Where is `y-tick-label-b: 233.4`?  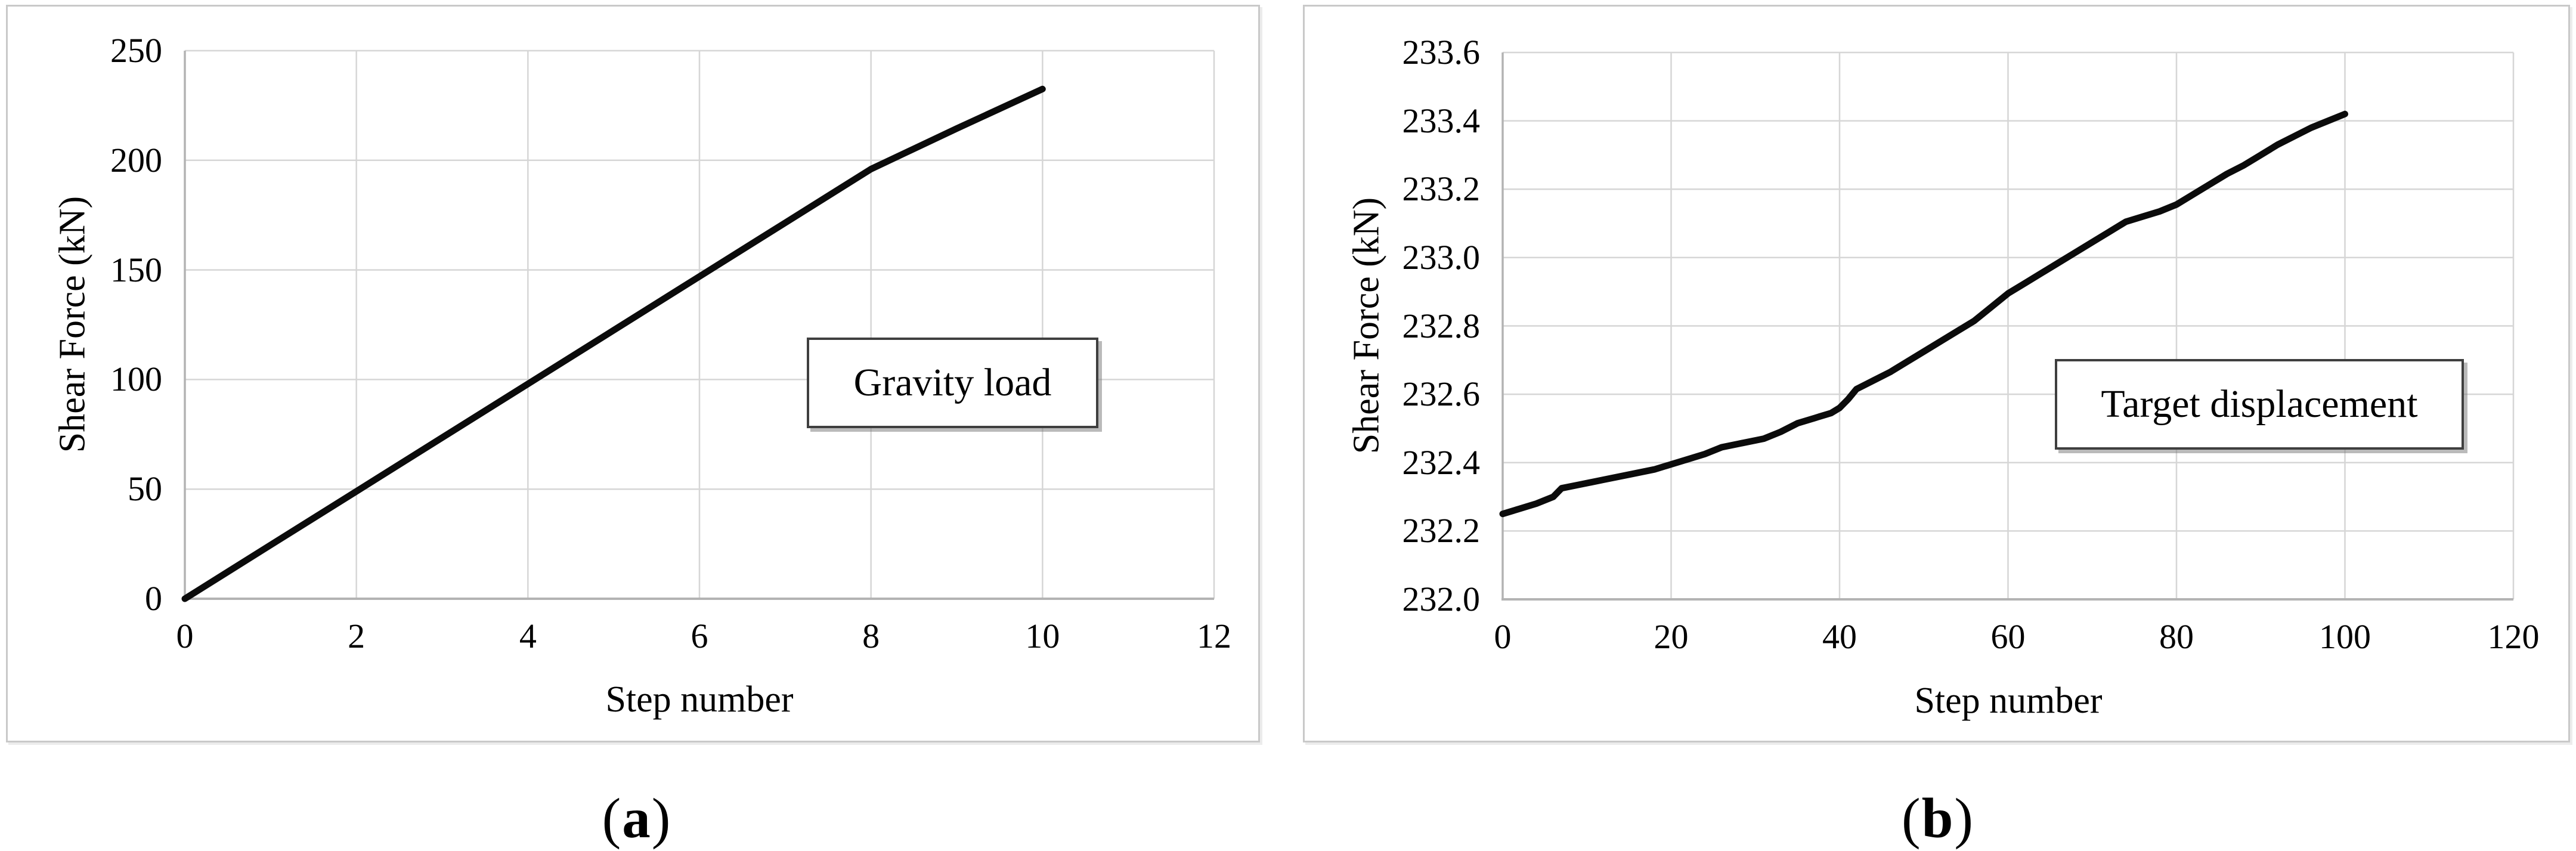 y-tick-label-b: 233.4 is located at coordinates (1441, 120).